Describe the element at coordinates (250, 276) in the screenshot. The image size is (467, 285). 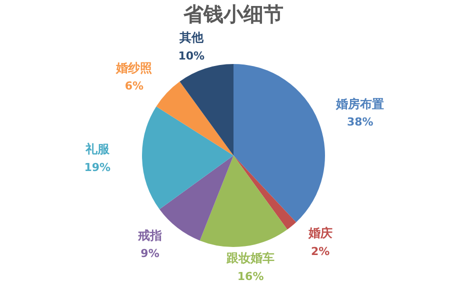
I see `data-label: 16%` at that location.